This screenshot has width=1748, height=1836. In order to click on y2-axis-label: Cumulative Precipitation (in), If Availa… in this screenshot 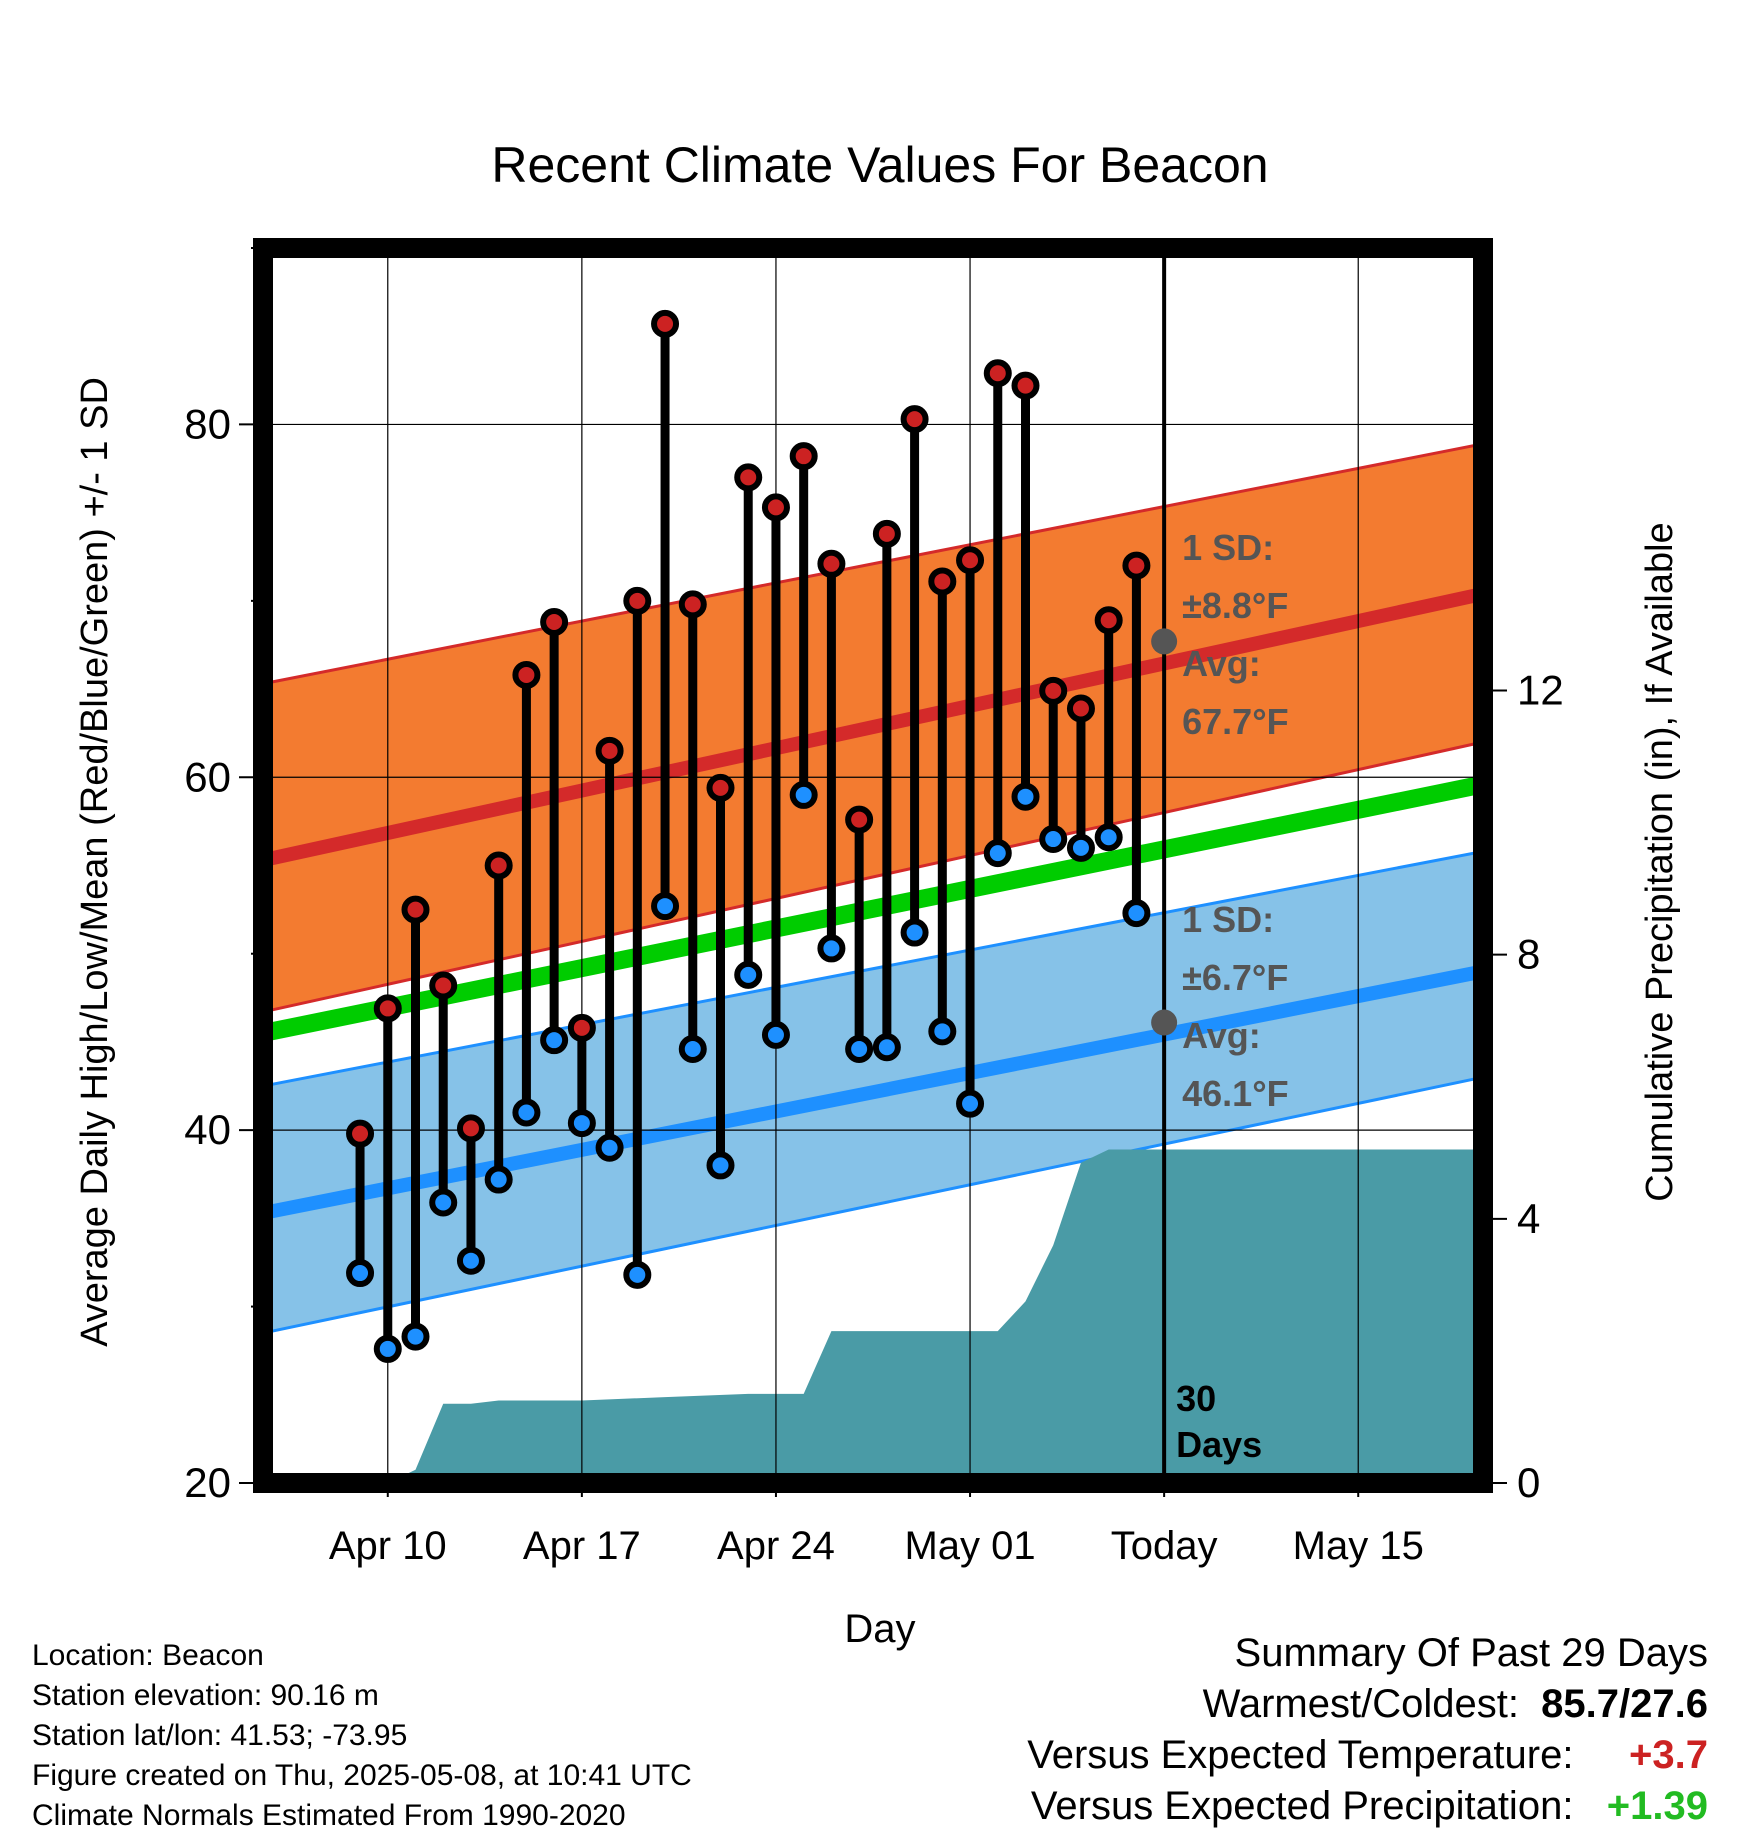, I will do `click(1660, 861)`.